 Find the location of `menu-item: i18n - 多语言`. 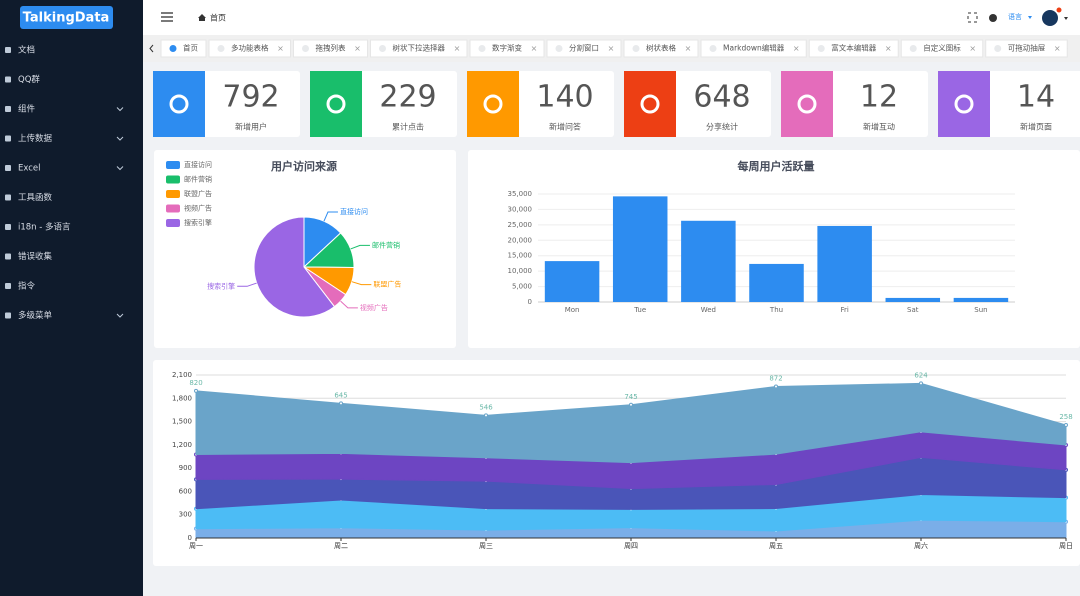

menu-item: i18n - 多语言 is located at coordinates (44, 227).